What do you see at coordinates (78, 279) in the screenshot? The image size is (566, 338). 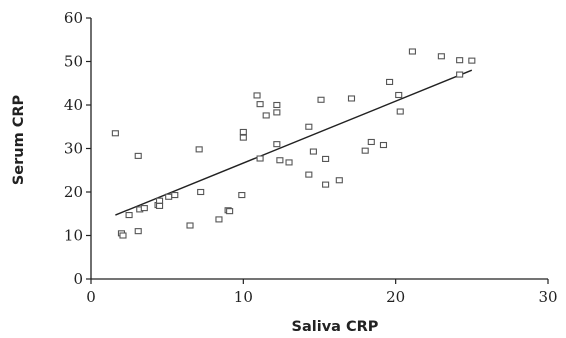 I see `y-tick-label: 0` at bounding box center [78, 279].